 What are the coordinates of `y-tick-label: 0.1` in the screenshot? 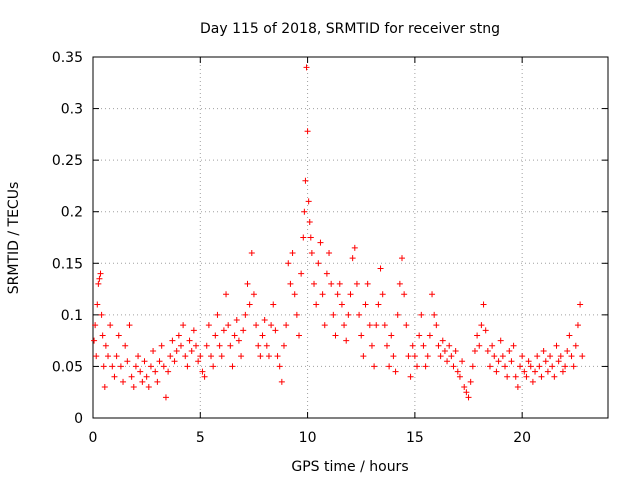 It's located at (72, 316).